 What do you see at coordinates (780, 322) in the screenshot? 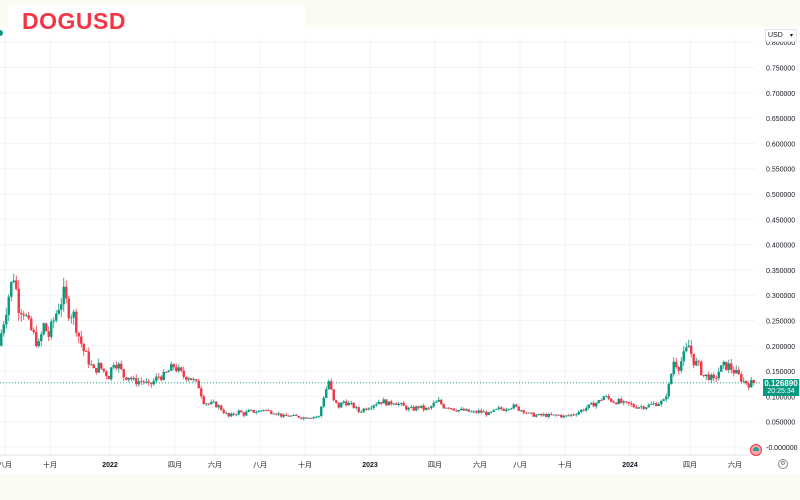
I see `y-tick-label: 0.250000` at bounding box center [780, 322].